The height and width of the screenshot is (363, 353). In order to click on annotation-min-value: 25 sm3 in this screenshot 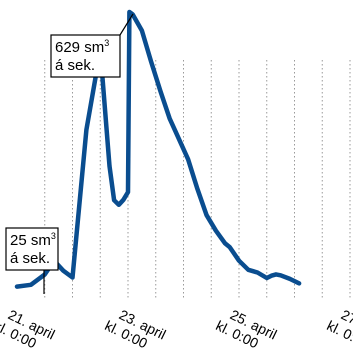, I will do `click(33, 240)`.